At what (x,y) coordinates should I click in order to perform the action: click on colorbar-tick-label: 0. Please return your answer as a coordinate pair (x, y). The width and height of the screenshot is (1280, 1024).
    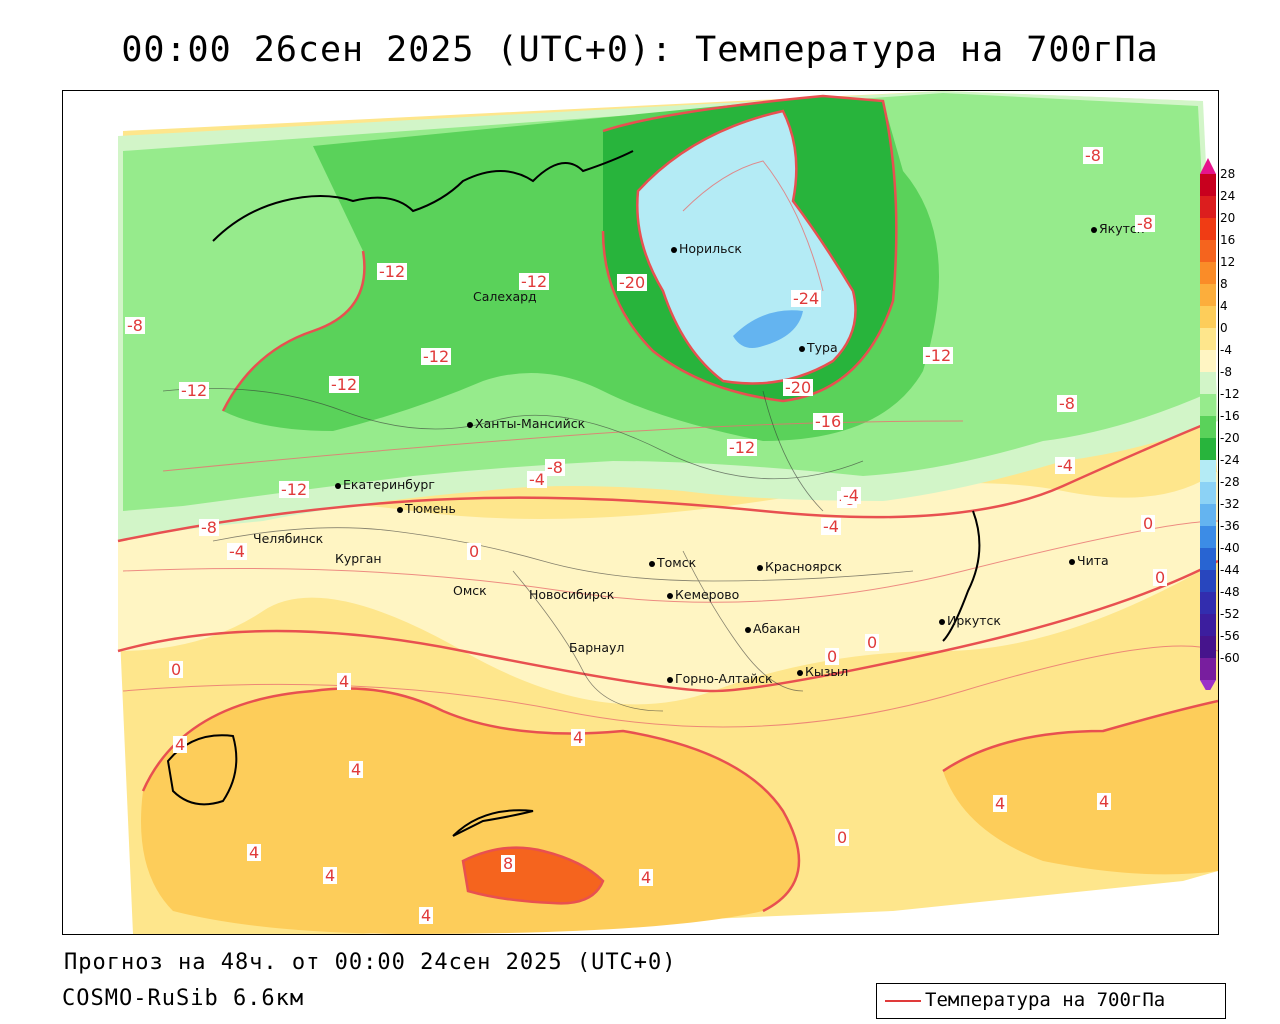
    Looking at the image, I should click on (1224, 328).